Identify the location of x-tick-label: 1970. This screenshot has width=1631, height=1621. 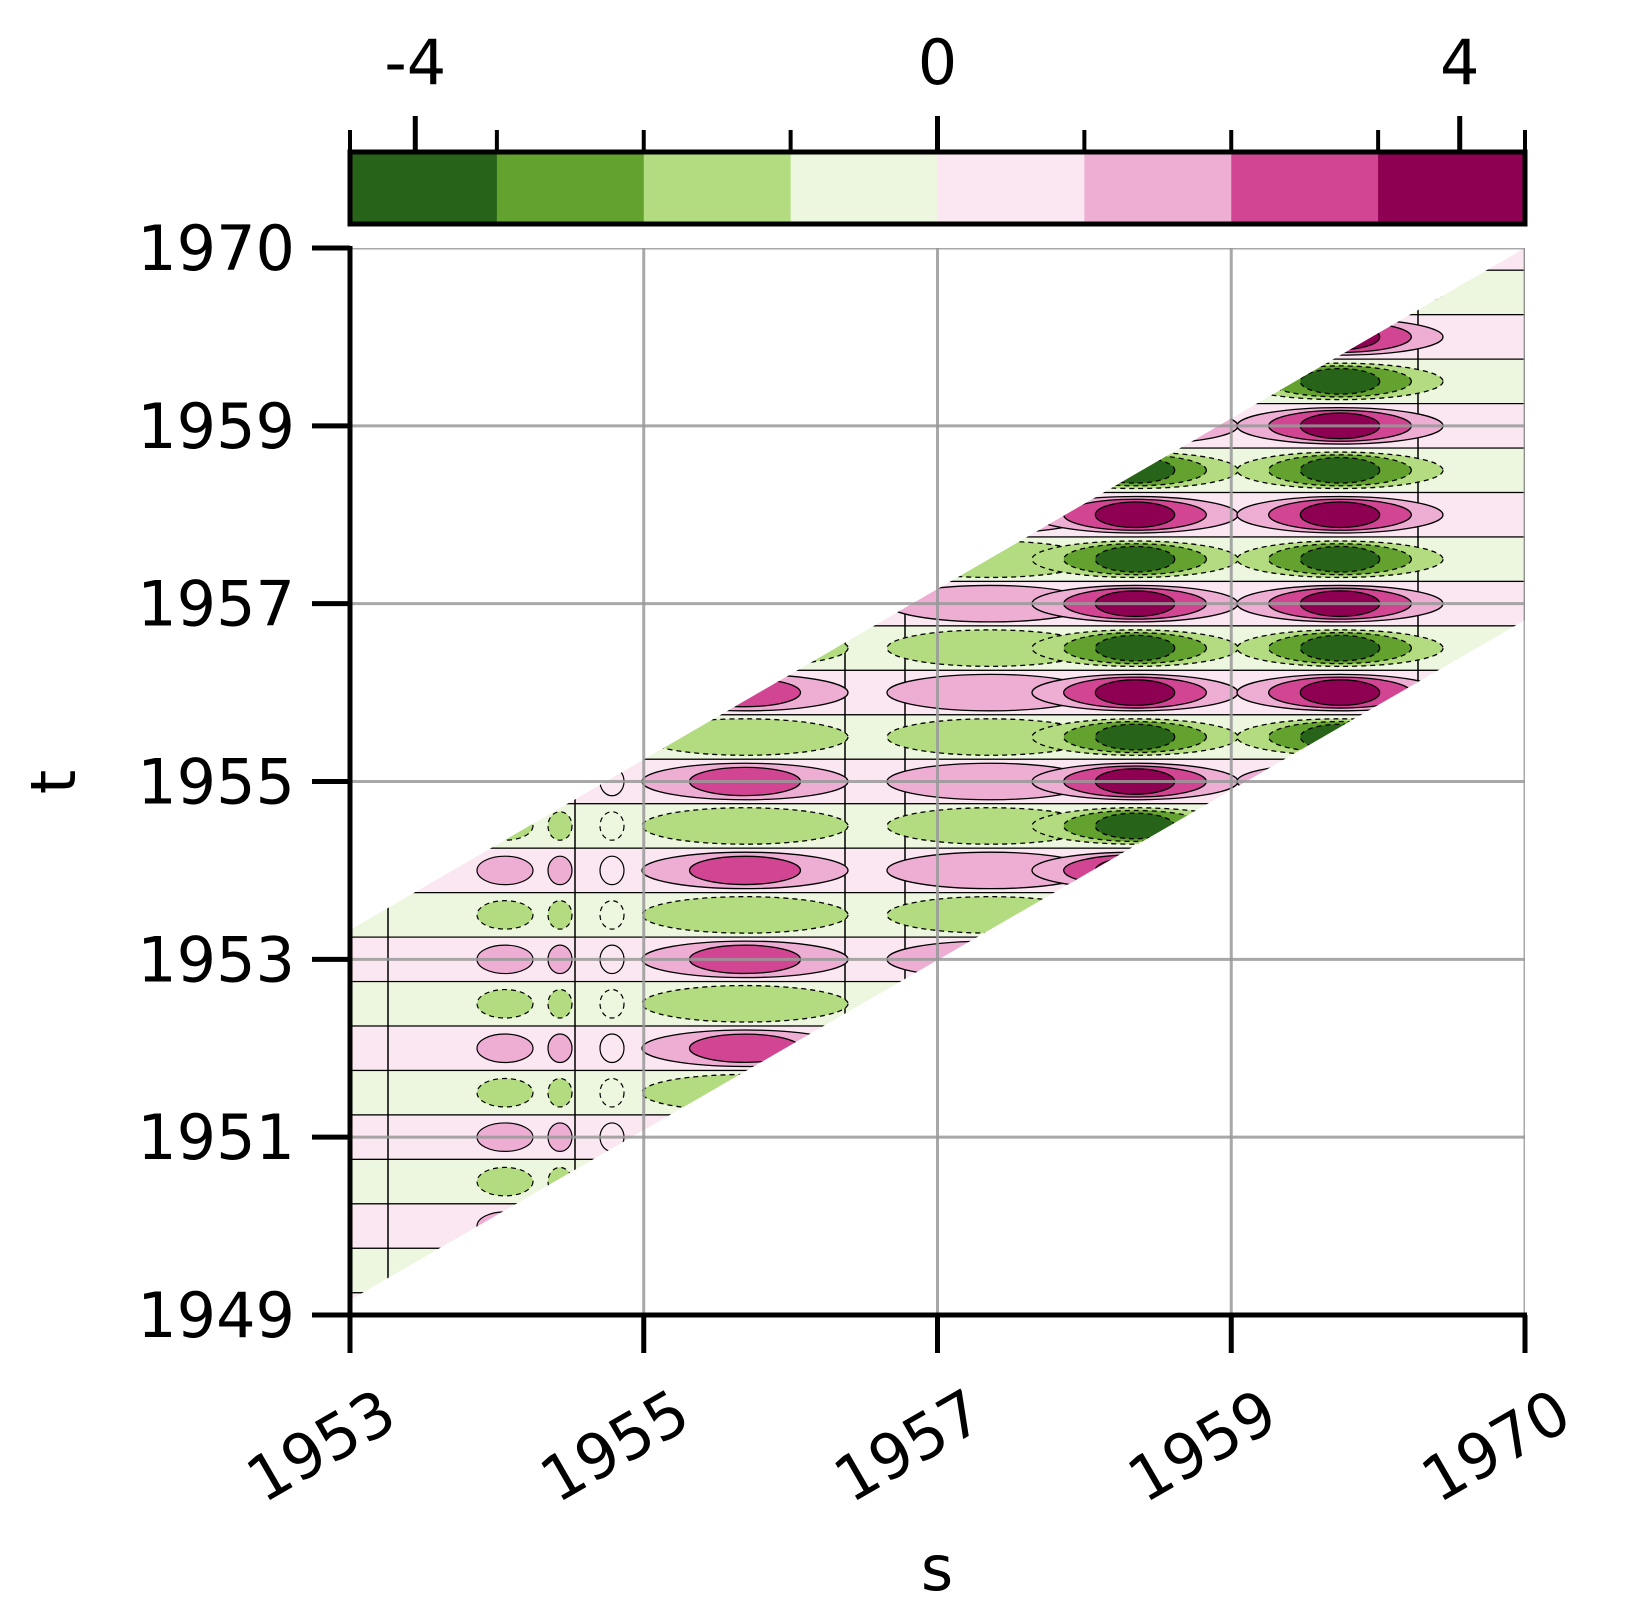
(1495, 1446).